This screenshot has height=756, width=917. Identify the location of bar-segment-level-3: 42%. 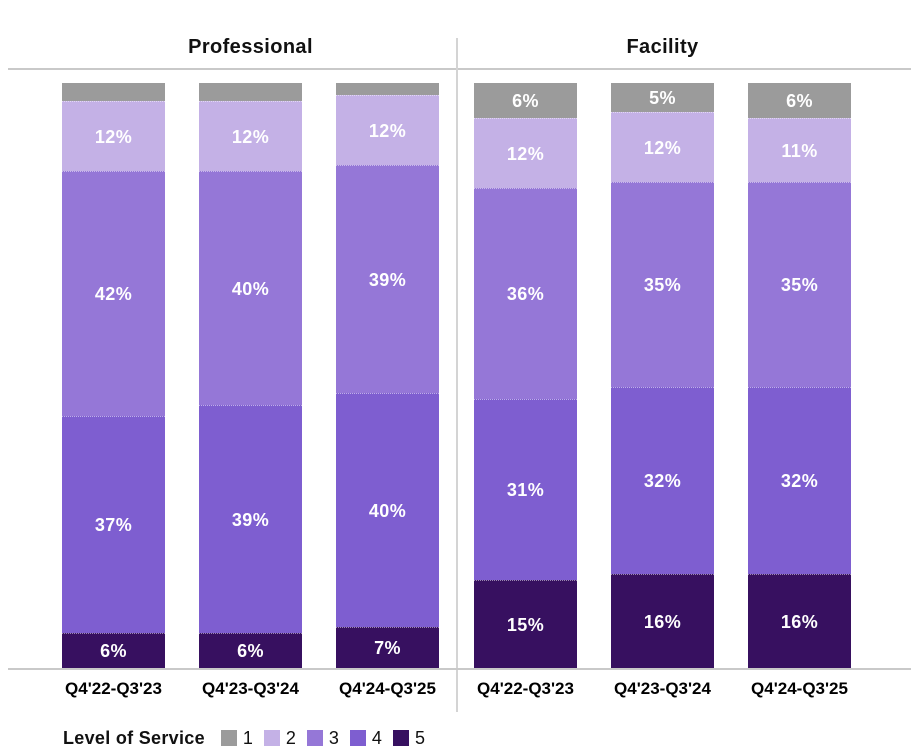
(113, 293).